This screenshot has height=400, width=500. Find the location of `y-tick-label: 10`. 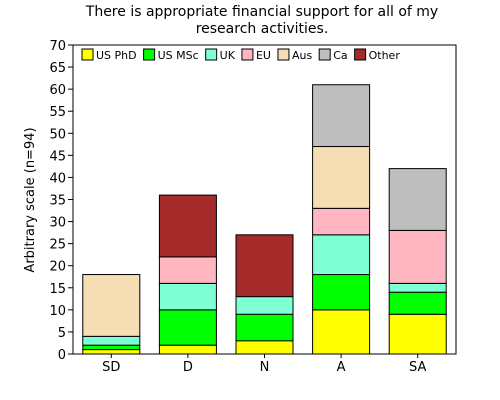

y-tick-label: 10 is located at coordinates (57, 311).